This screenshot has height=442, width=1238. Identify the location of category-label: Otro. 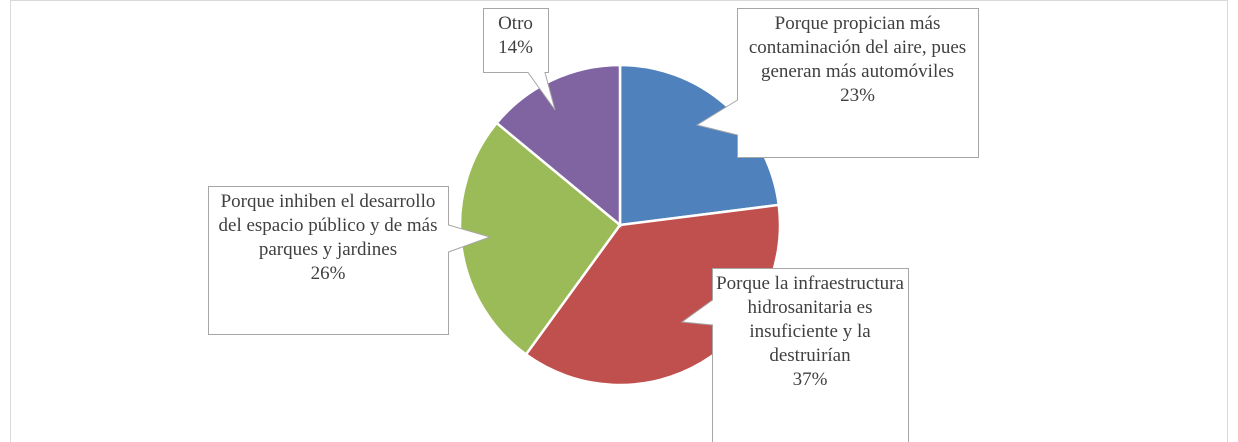
(515, 23).